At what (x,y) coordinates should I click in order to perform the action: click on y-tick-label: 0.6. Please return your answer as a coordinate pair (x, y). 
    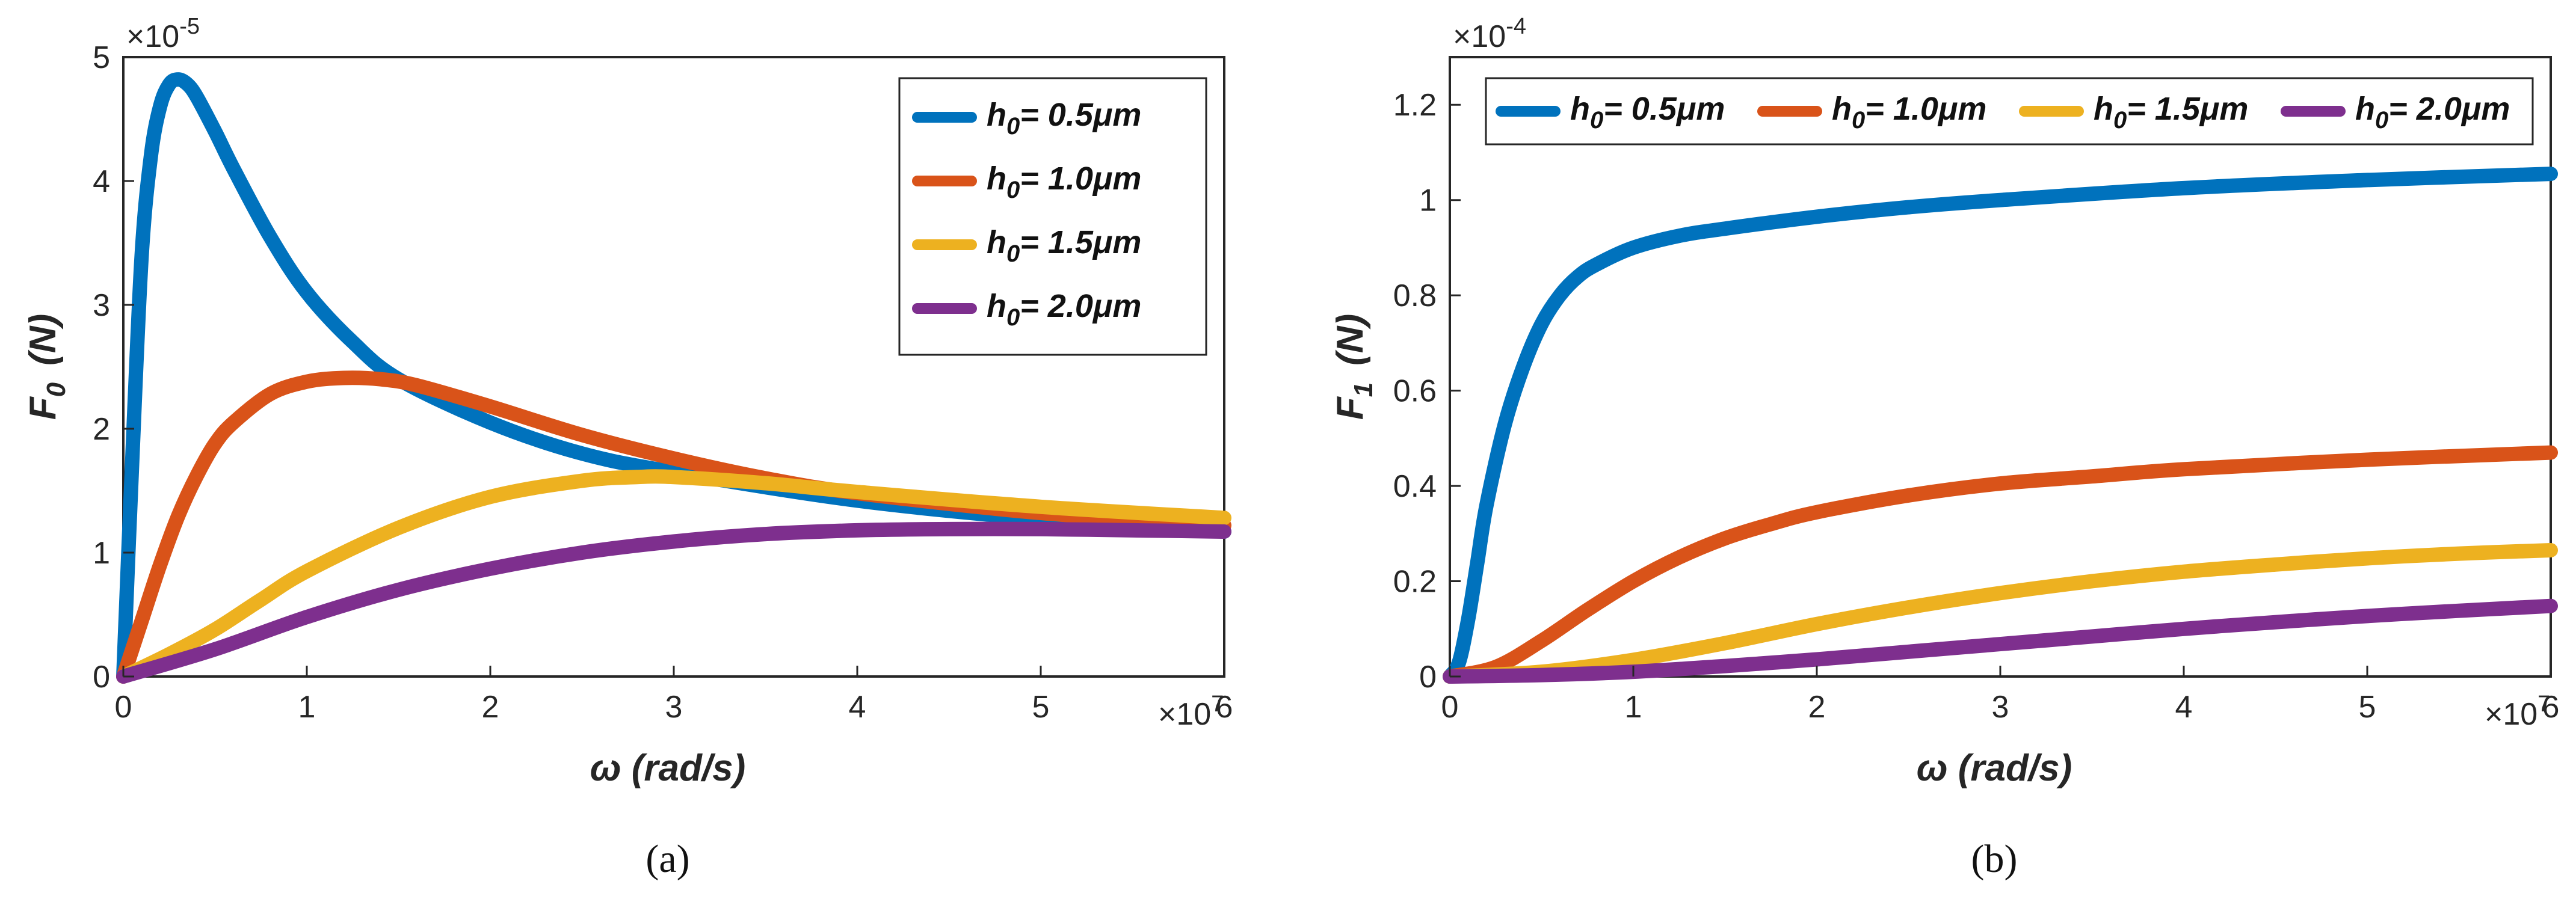
    Looking at the image, I should click on (1415, 391).